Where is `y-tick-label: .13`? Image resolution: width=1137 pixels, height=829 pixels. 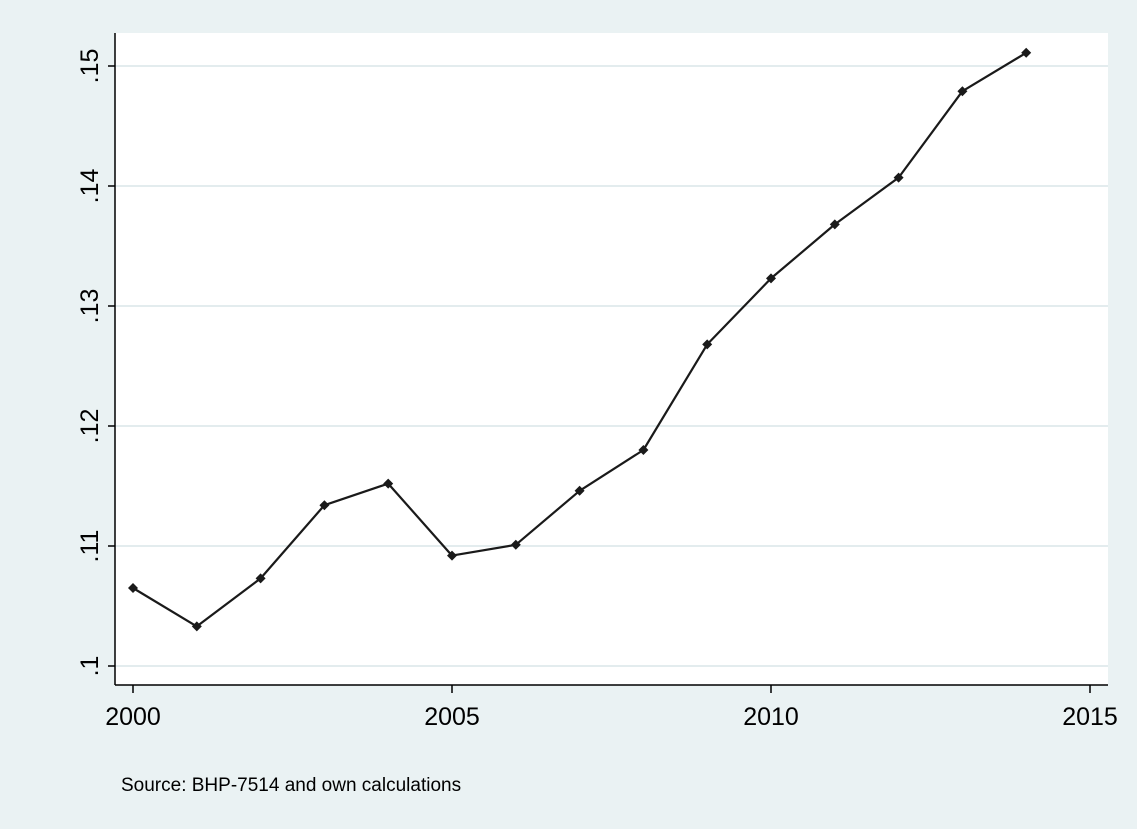
y-tick-label: .13 is located at coordinates (90, 306).